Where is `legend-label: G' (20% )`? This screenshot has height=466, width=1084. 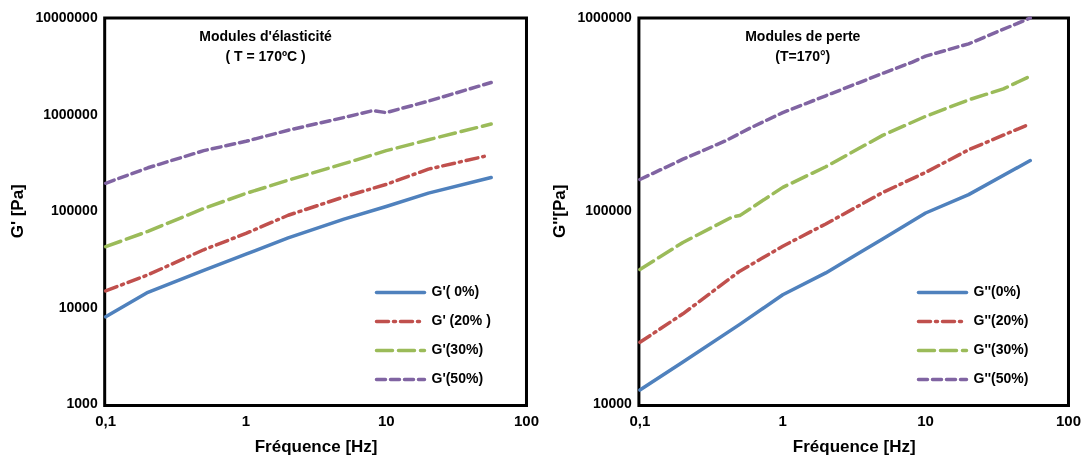
legend-label: G' (20% ) is located at coordinates (461, 320).